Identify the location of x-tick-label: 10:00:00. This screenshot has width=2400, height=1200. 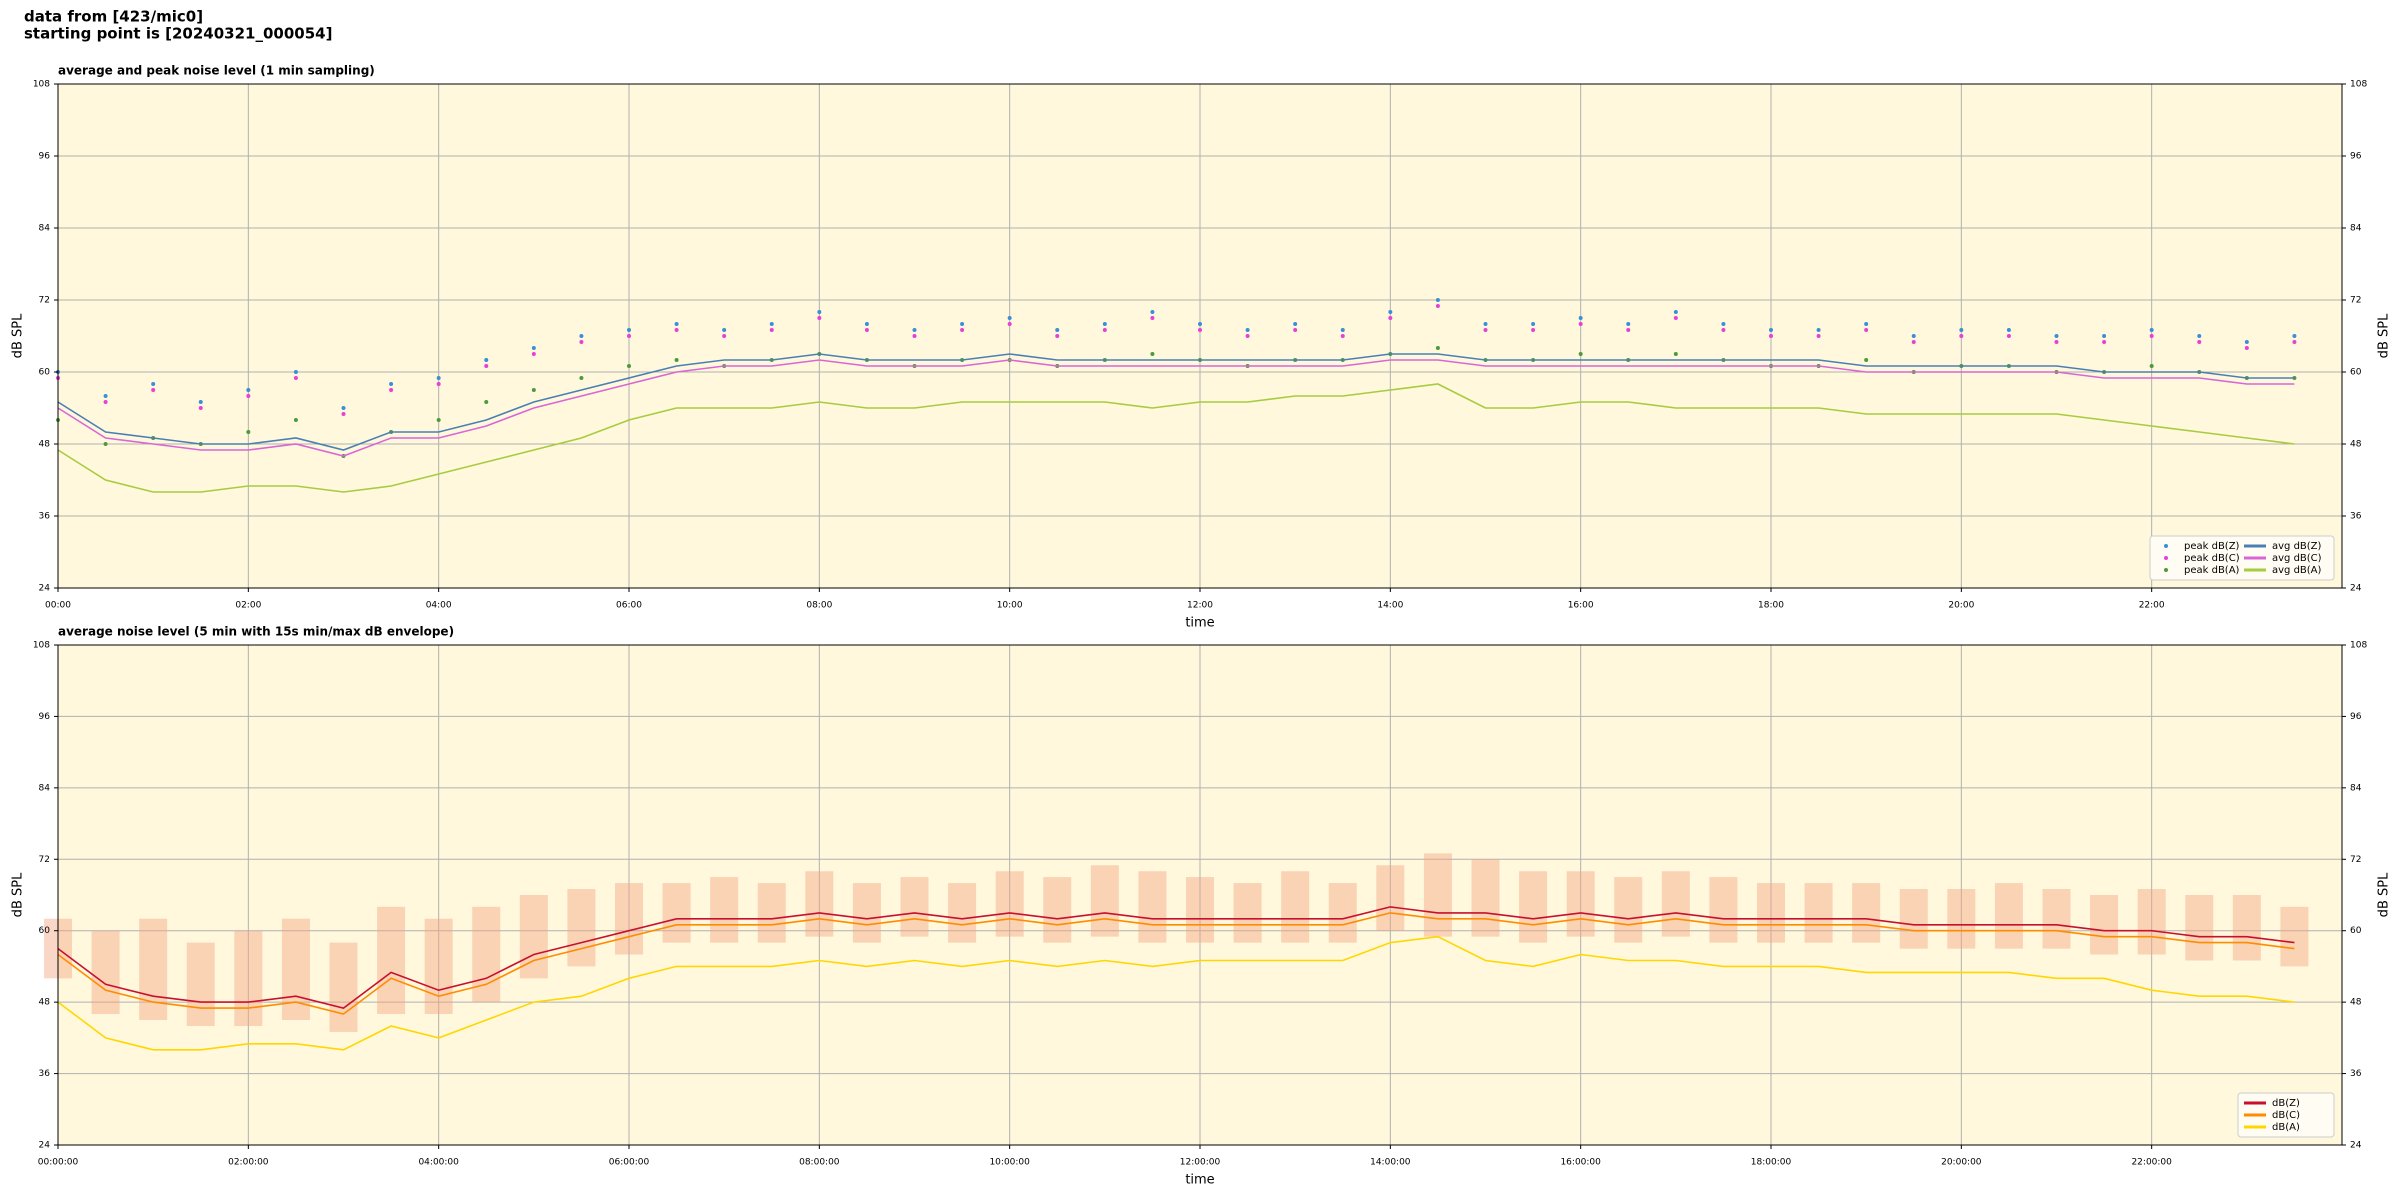
(1009, 1163).